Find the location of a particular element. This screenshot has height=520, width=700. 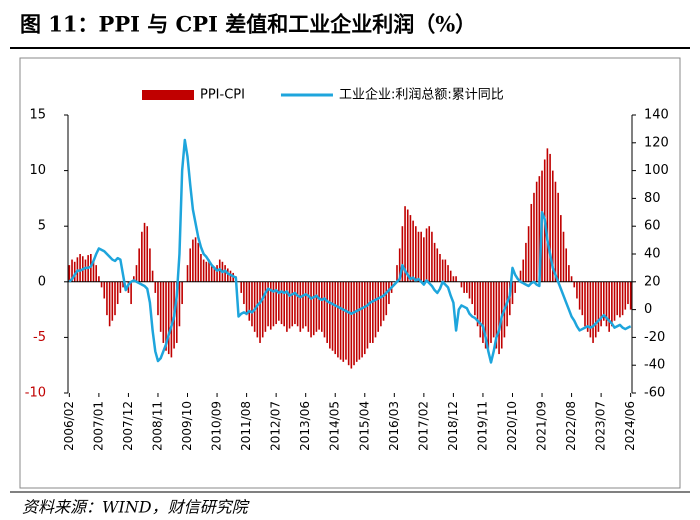

legend-label: PPI-CPI is located at coordinates (222, 95).